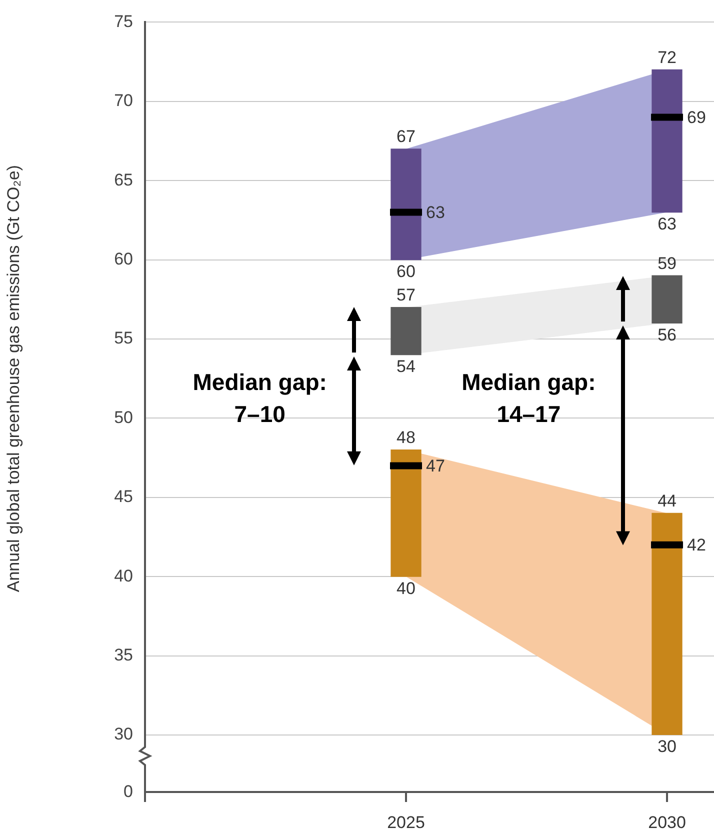 This screenshot has height=839, width=714. I want to click on x-tick-label: 2025, so click(406, 822).